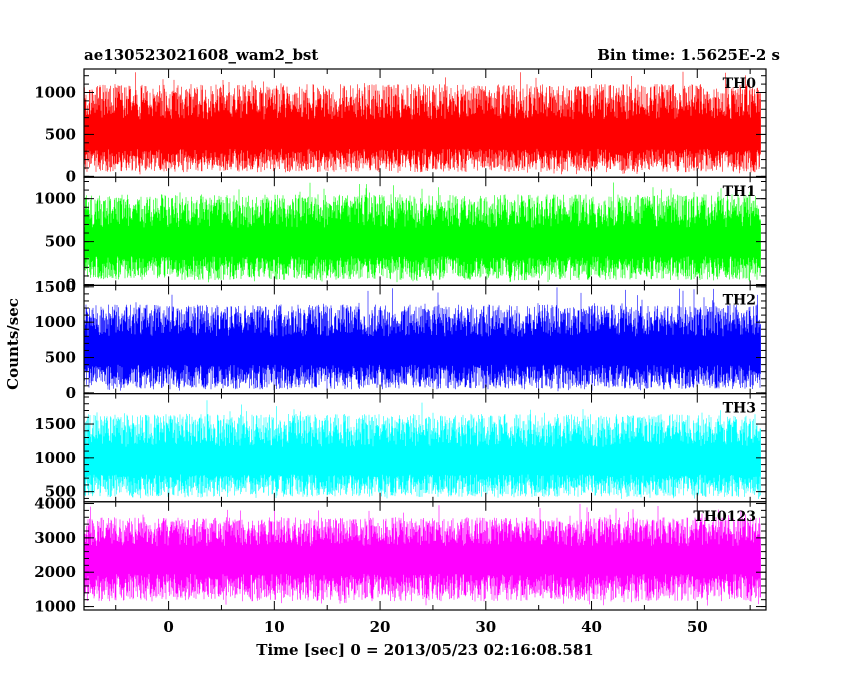 This screenshot has width=850, height=680. What do you see at coordinates (422, 134) in the screenshot?
I see `series-core-th0` at bounding box center [422, 134].